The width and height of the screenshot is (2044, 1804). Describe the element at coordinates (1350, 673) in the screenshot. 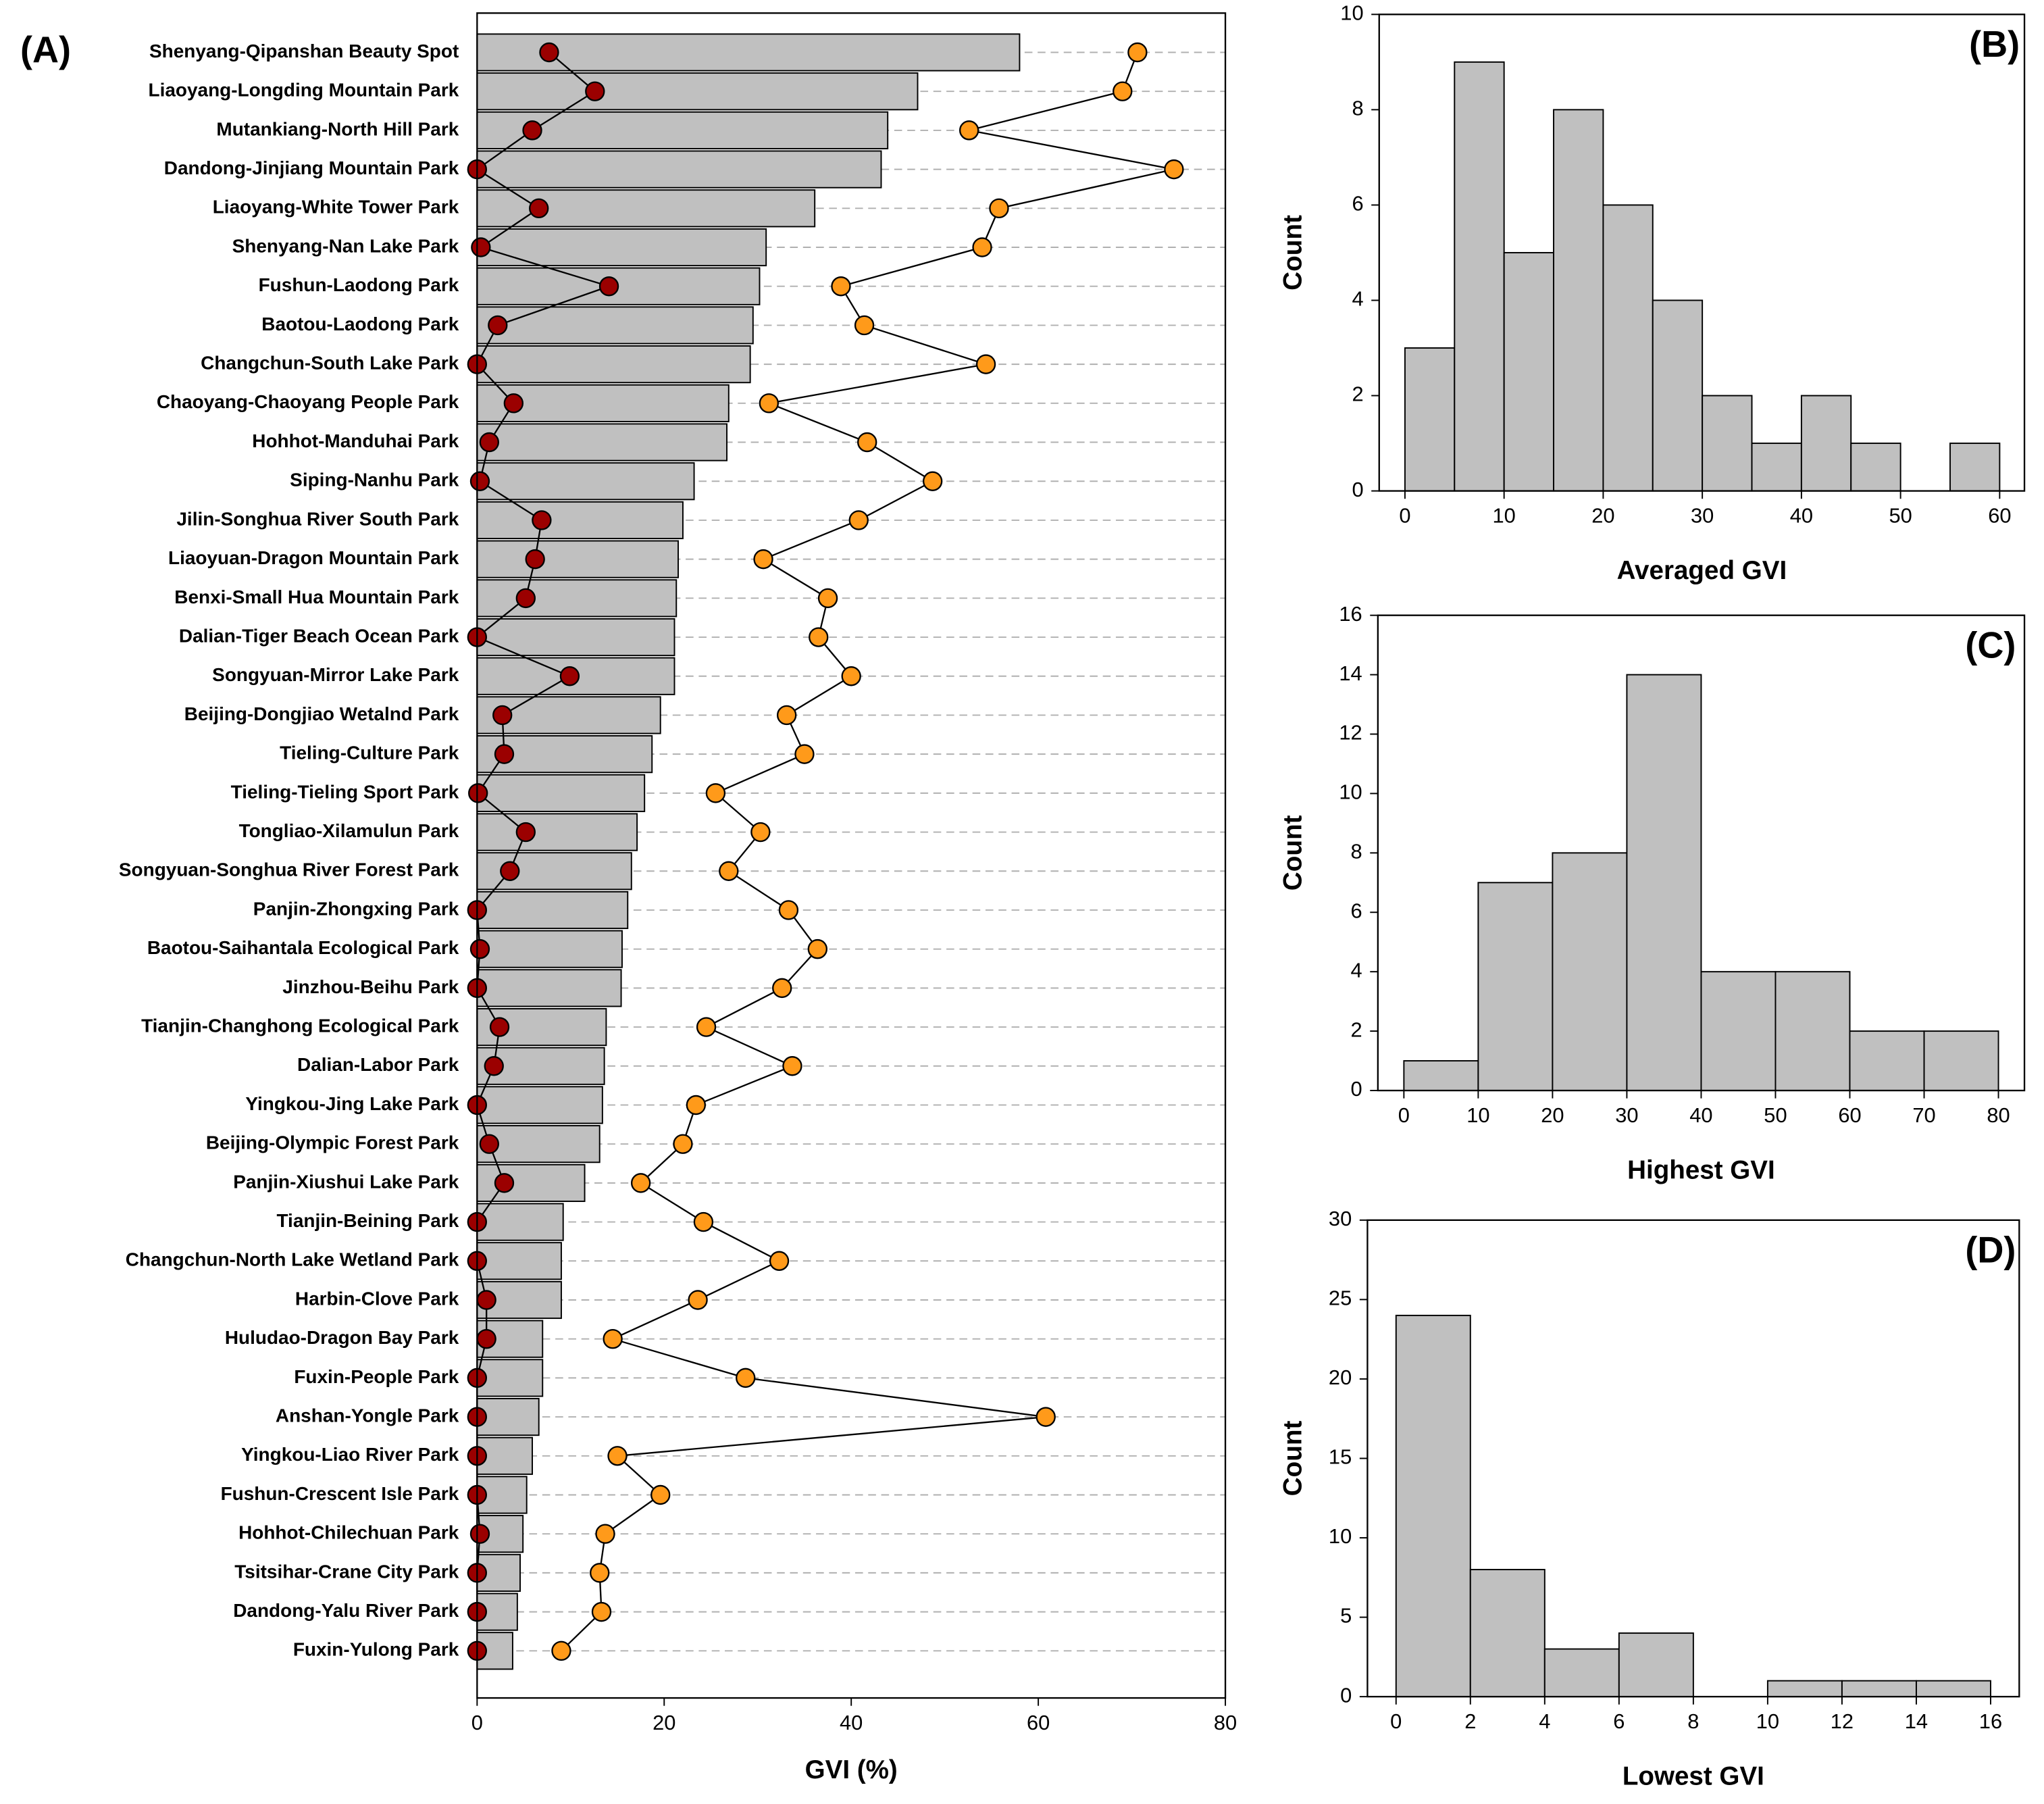

I see `y-tick-label: 14` at that location.